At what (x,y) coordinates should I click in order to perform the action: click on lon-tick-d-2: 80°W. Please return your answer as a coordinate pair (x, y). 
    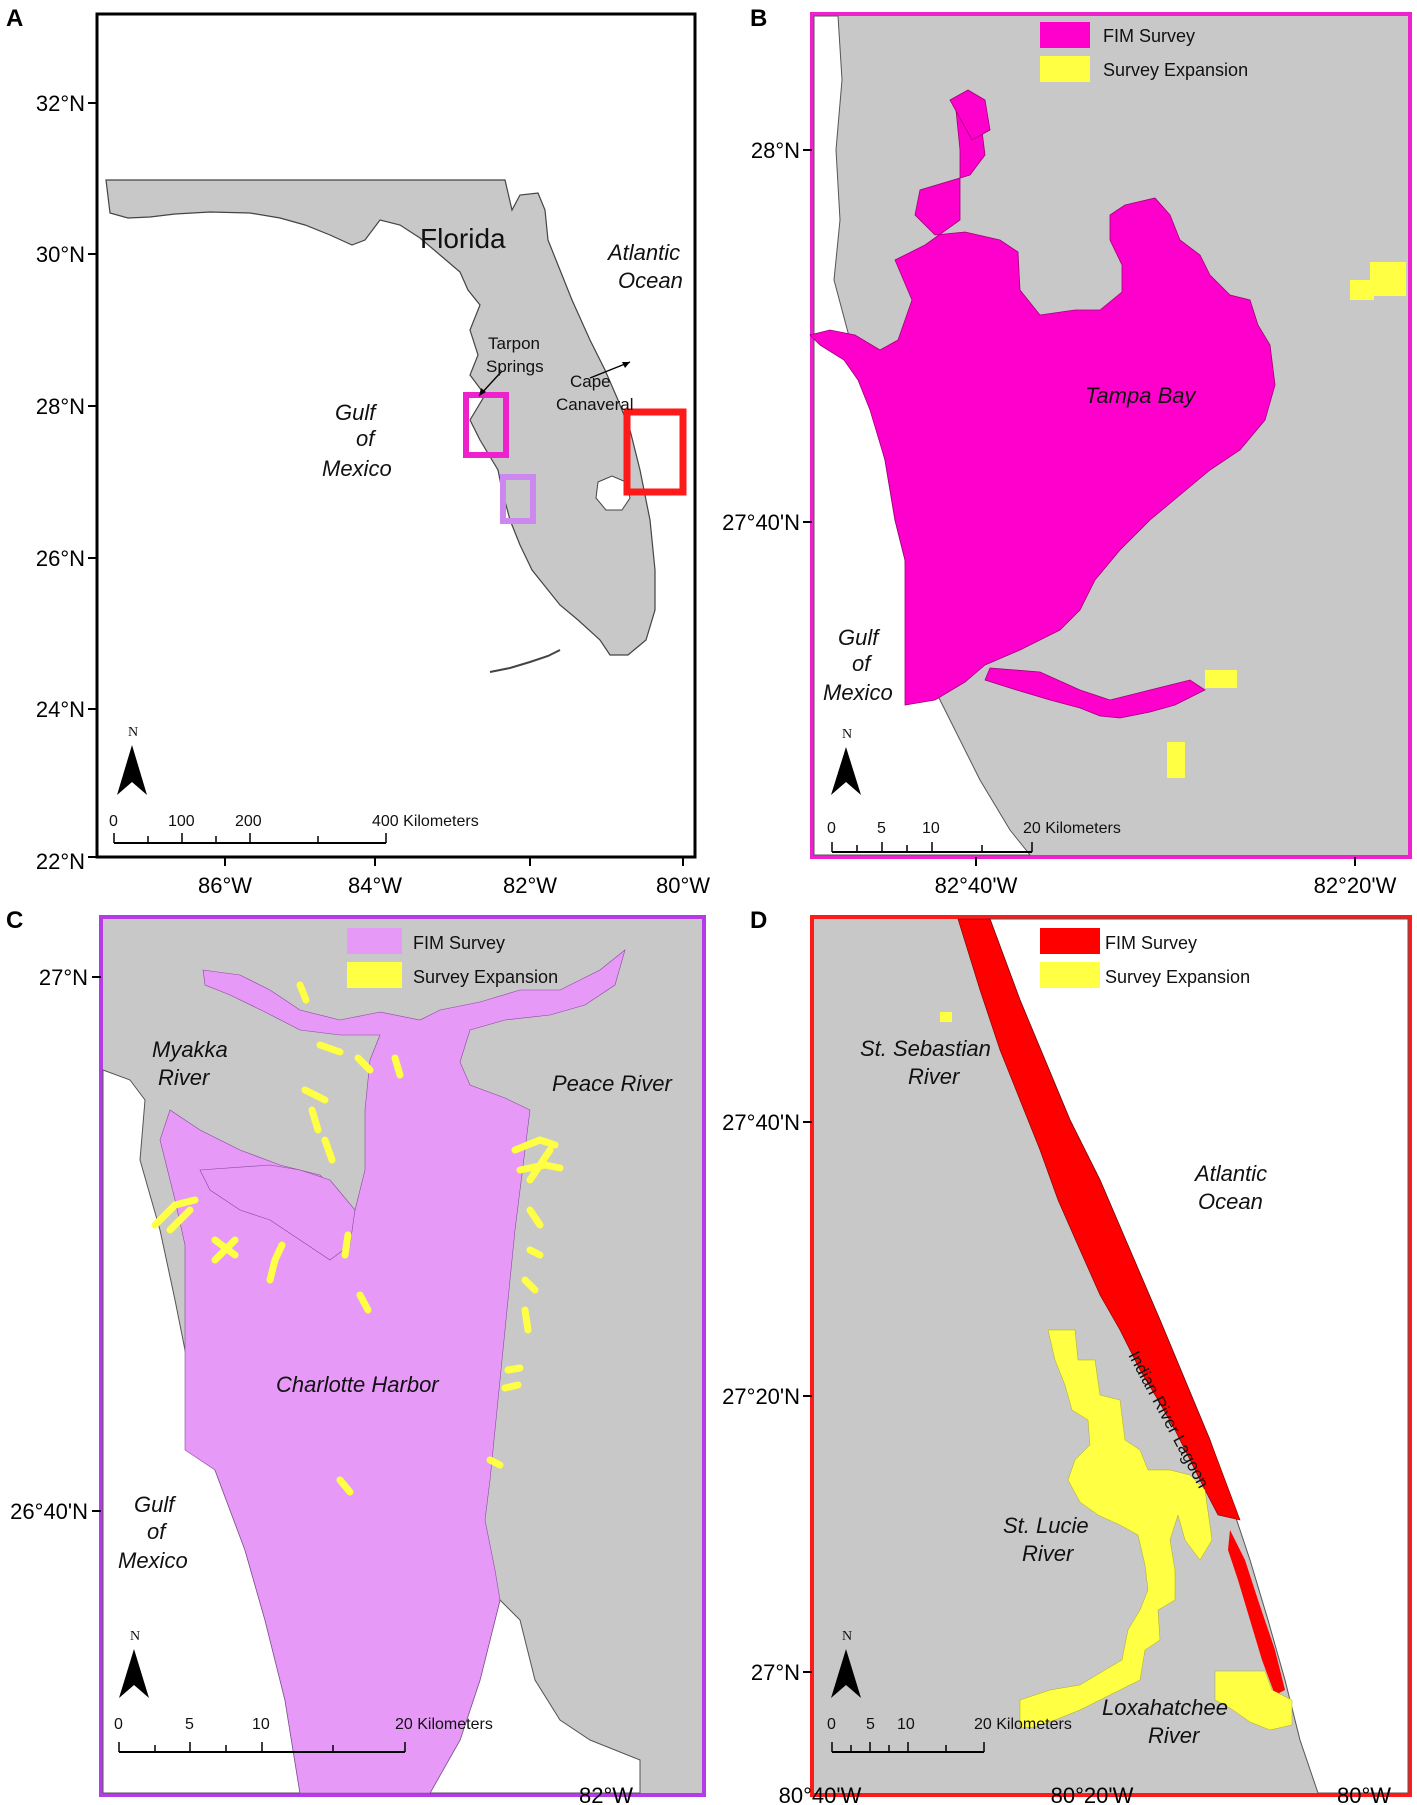
    Looking at the image, I should click on (1364, 1794).